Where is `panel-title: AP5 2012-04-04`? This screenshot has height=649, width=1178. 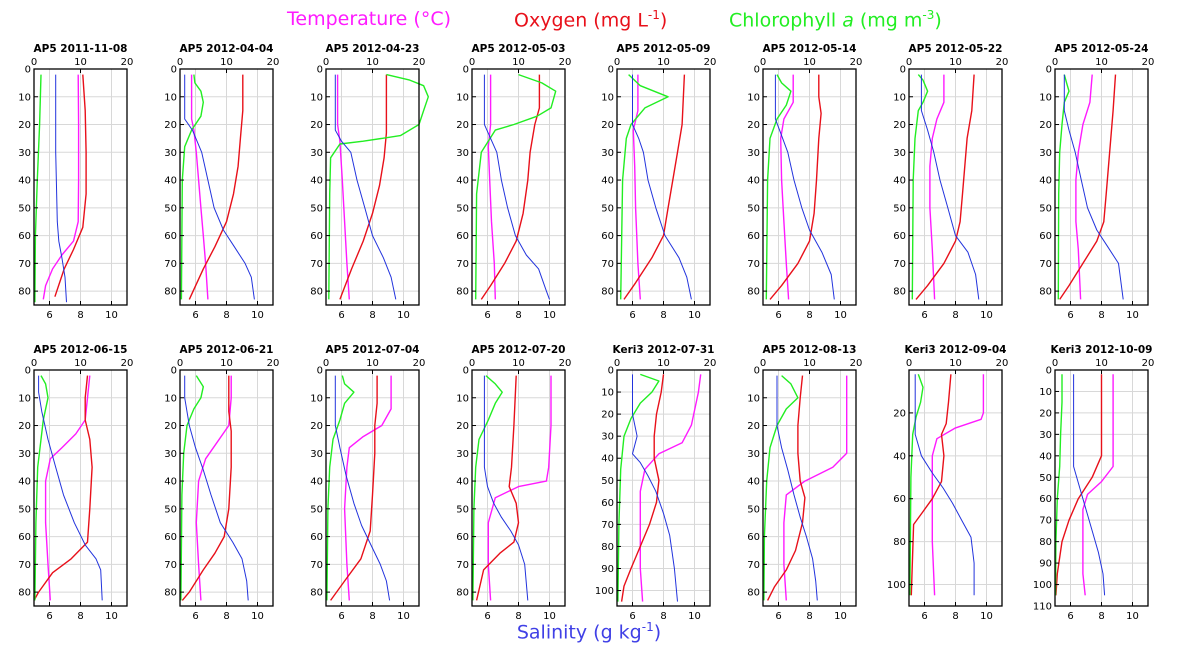 panel-title: AP5 2012-04-04 is located at coordinates (227, 49).